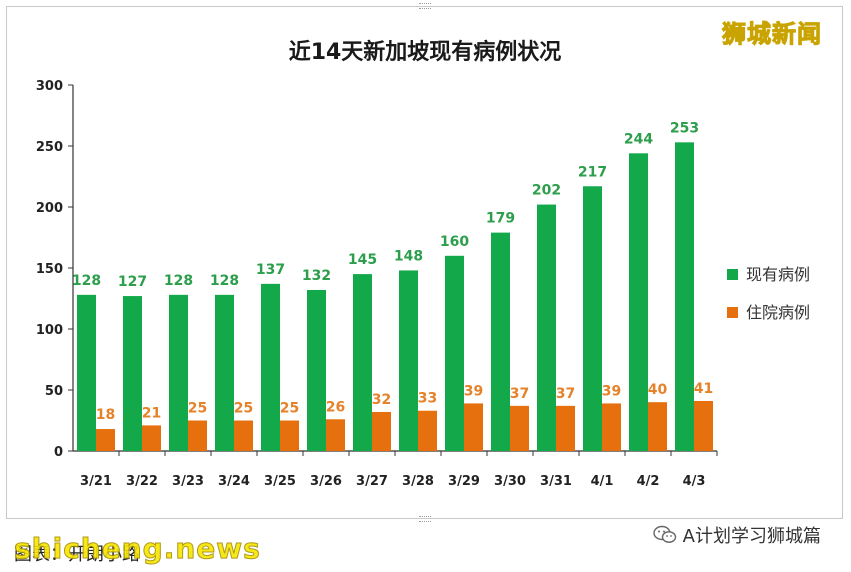  What do you see at coordinates (500, 219) in the screenshot?
I see `data-label-current: 179` at bounding box center [500, 219].